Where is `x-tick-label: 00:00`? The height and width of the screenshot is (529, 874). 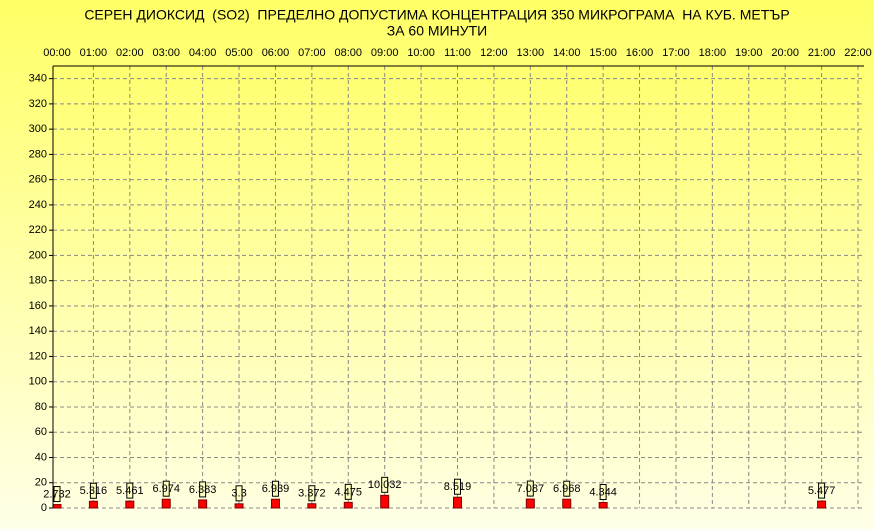
x-tick-label: 00:00 is located at coordinates (57, 53).